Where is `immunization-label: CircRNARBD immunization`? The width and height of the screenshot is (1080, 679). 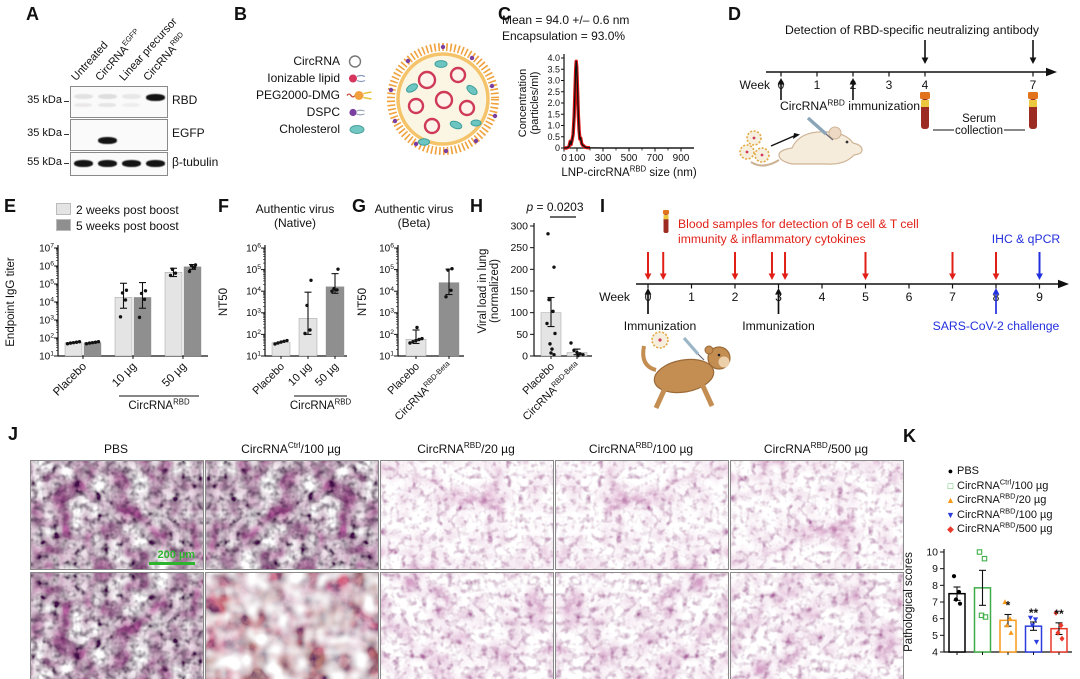 immunization-label: CircRNARBD immunization is located at coordinates (850, 105).